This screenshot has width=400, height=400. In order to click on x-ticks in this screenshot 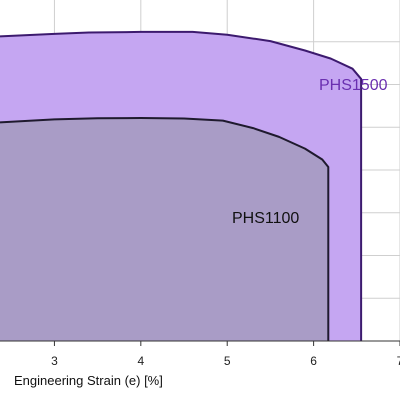, I will do `click(226, 343)`.